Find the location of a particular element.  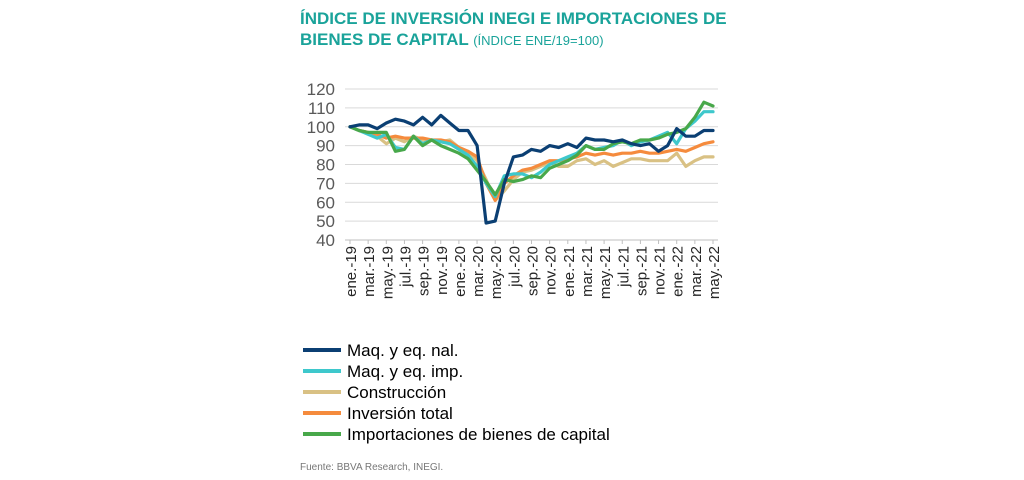

y-tick-label: 70 is located at coordinates (325, 183).